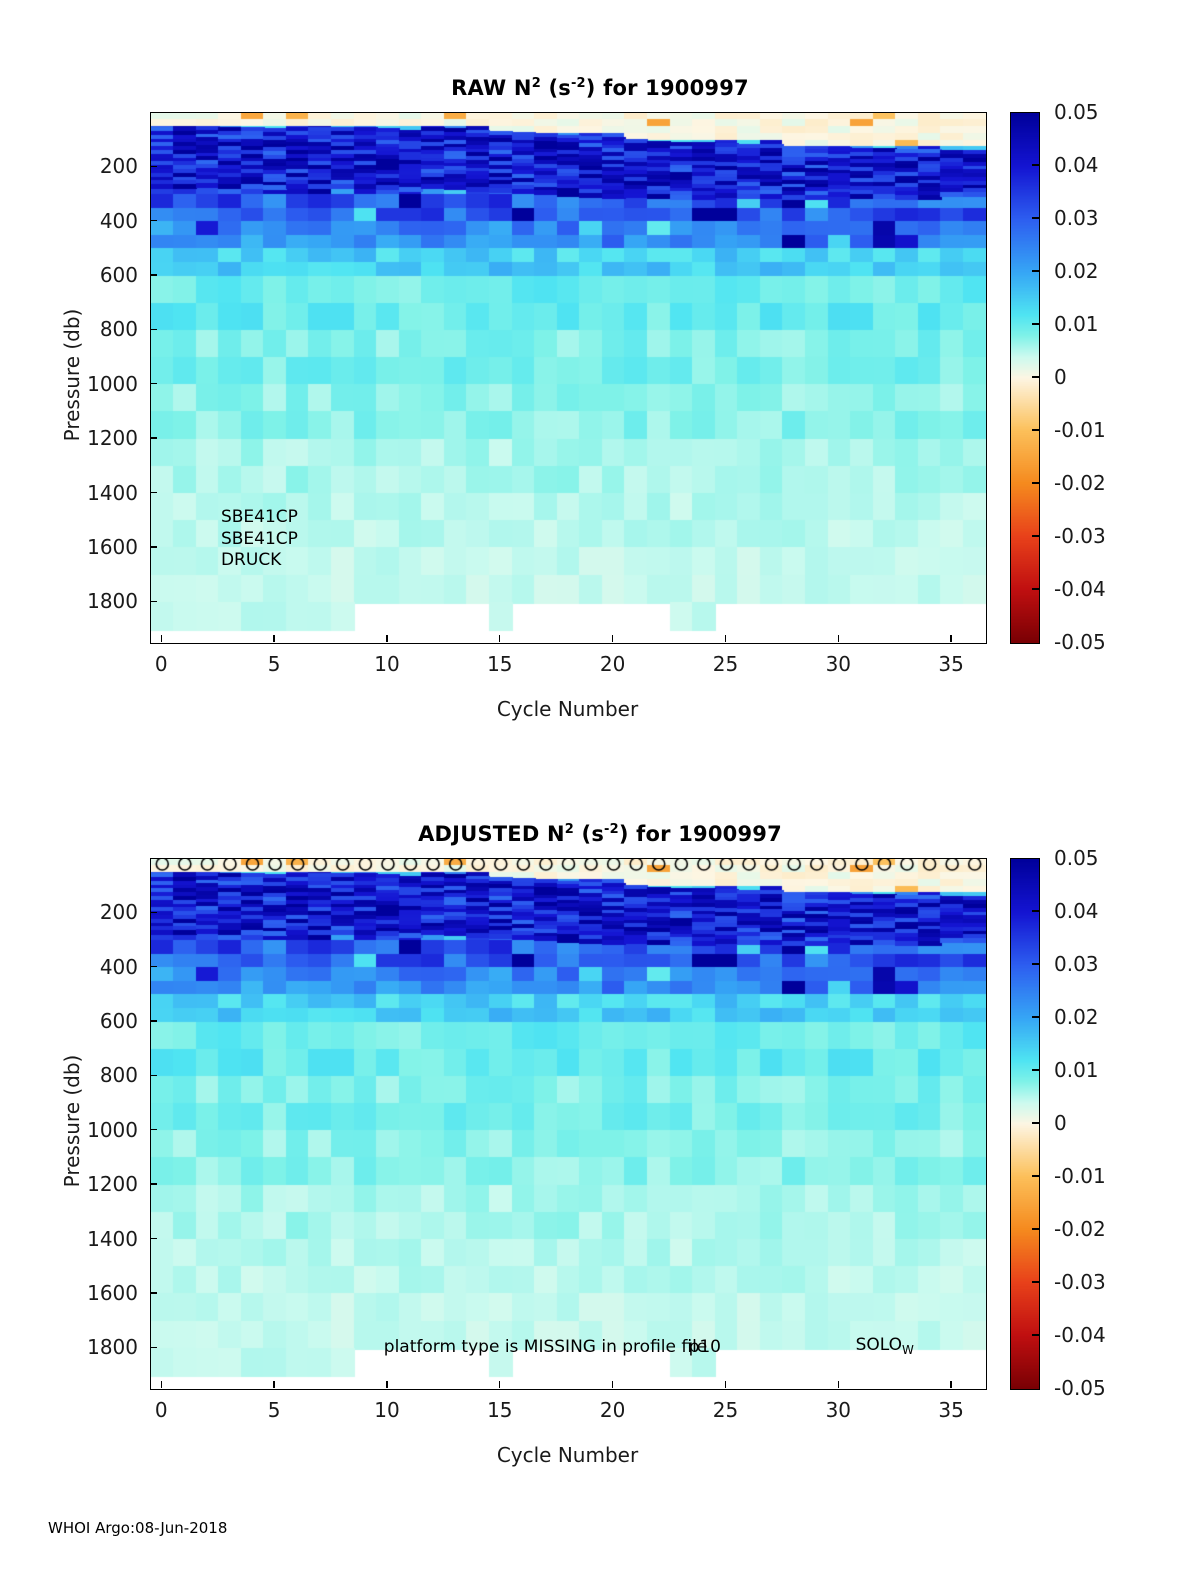 The height and width of the screenshot is (1575, 1200). Describe the element at coordinates (112, 492) in the screenshot. I see `y-tick-label: 1400` at that location.